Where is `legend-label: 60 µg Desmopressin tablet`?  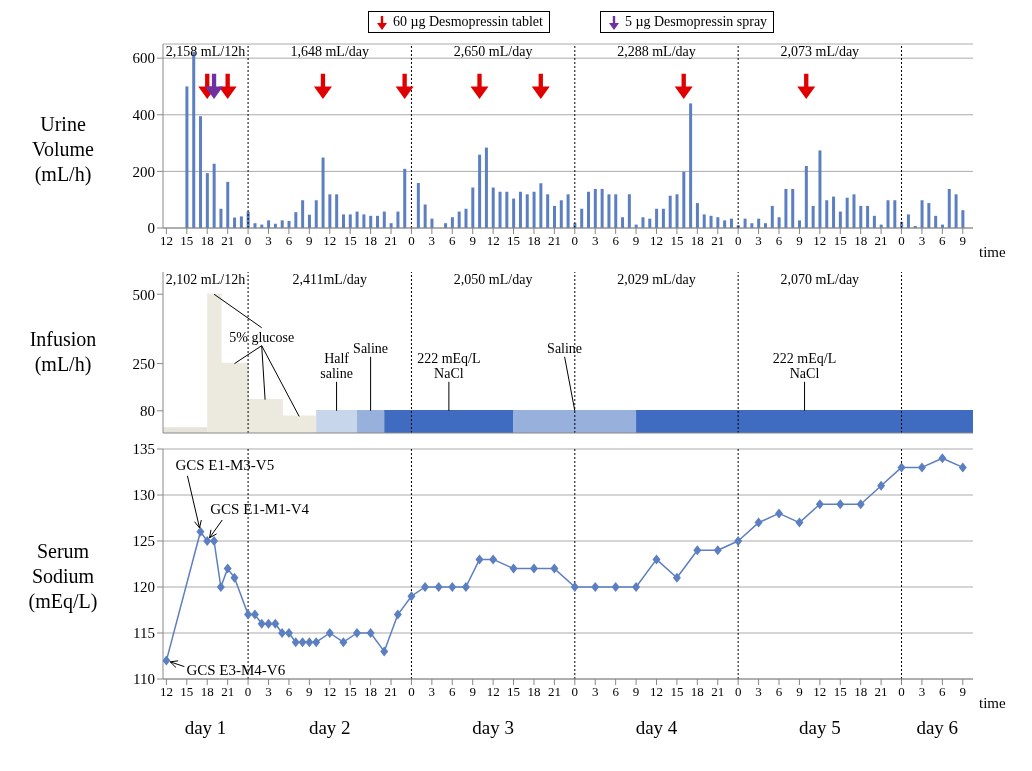 legend-label: 60 µg Desmopressin tablet is located at coordinates (467, 22).